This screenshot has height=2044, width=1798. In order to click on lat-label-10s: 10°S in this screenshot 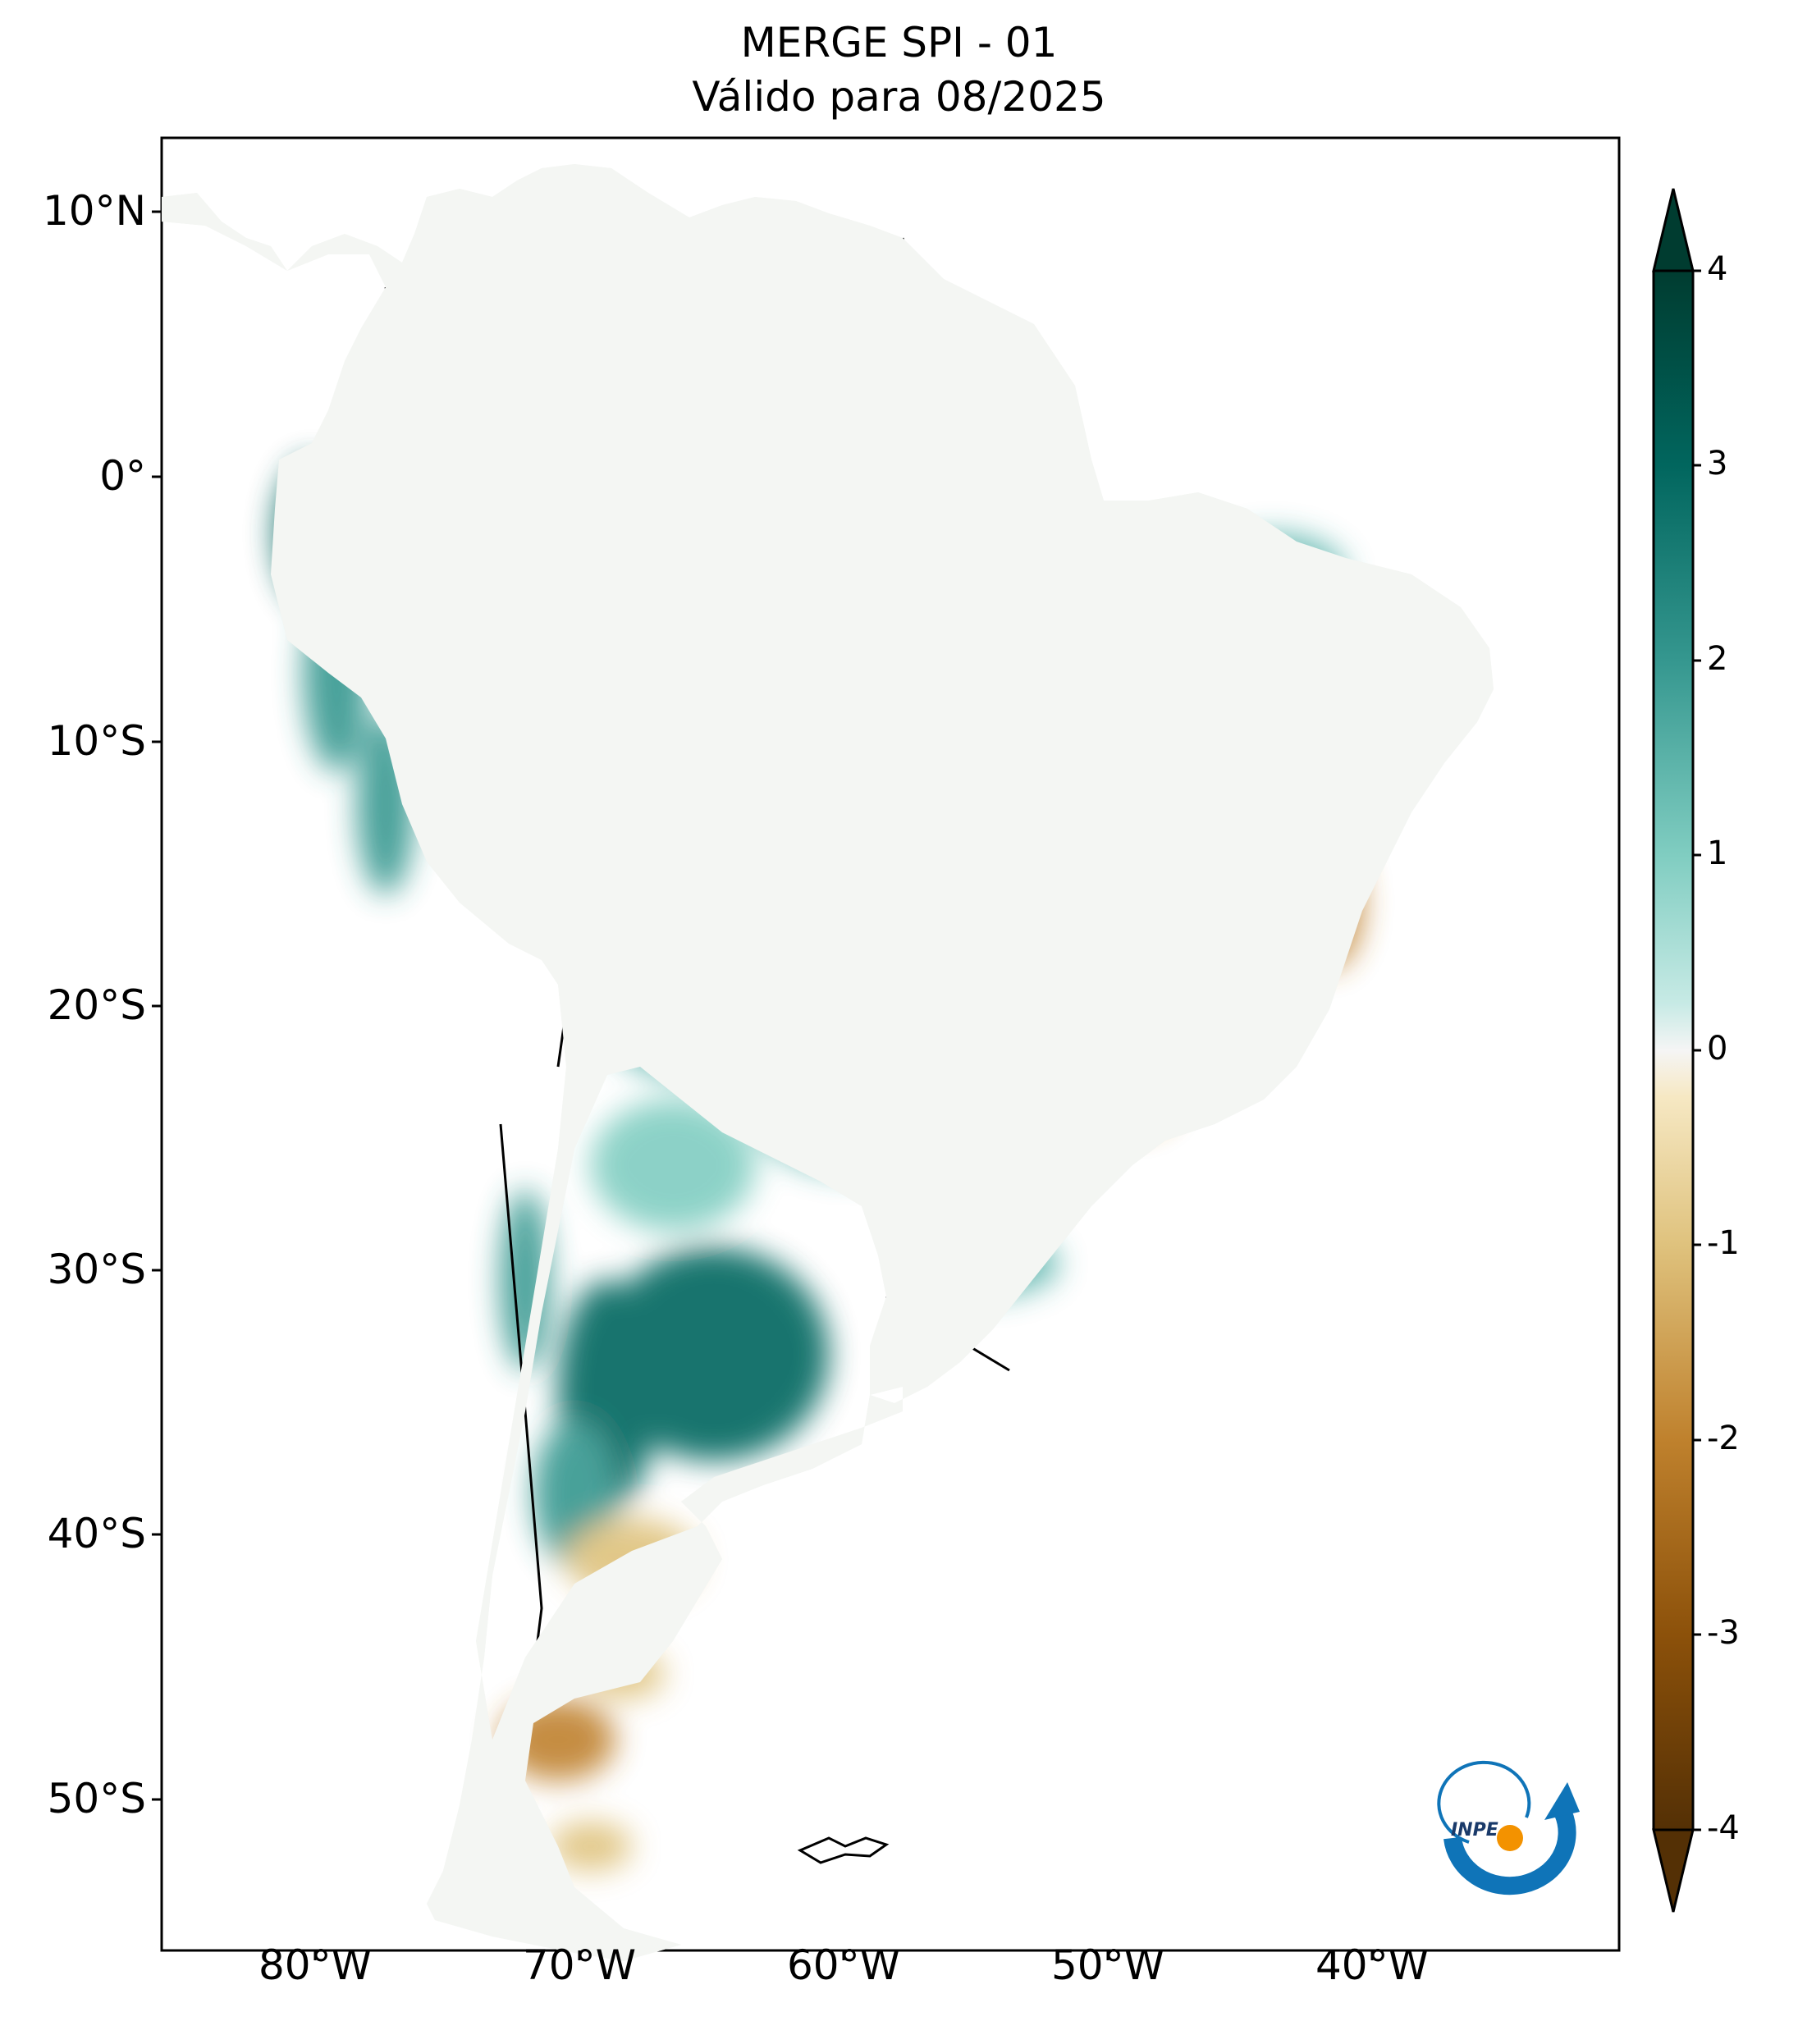, I will do `click(96, 741)`.